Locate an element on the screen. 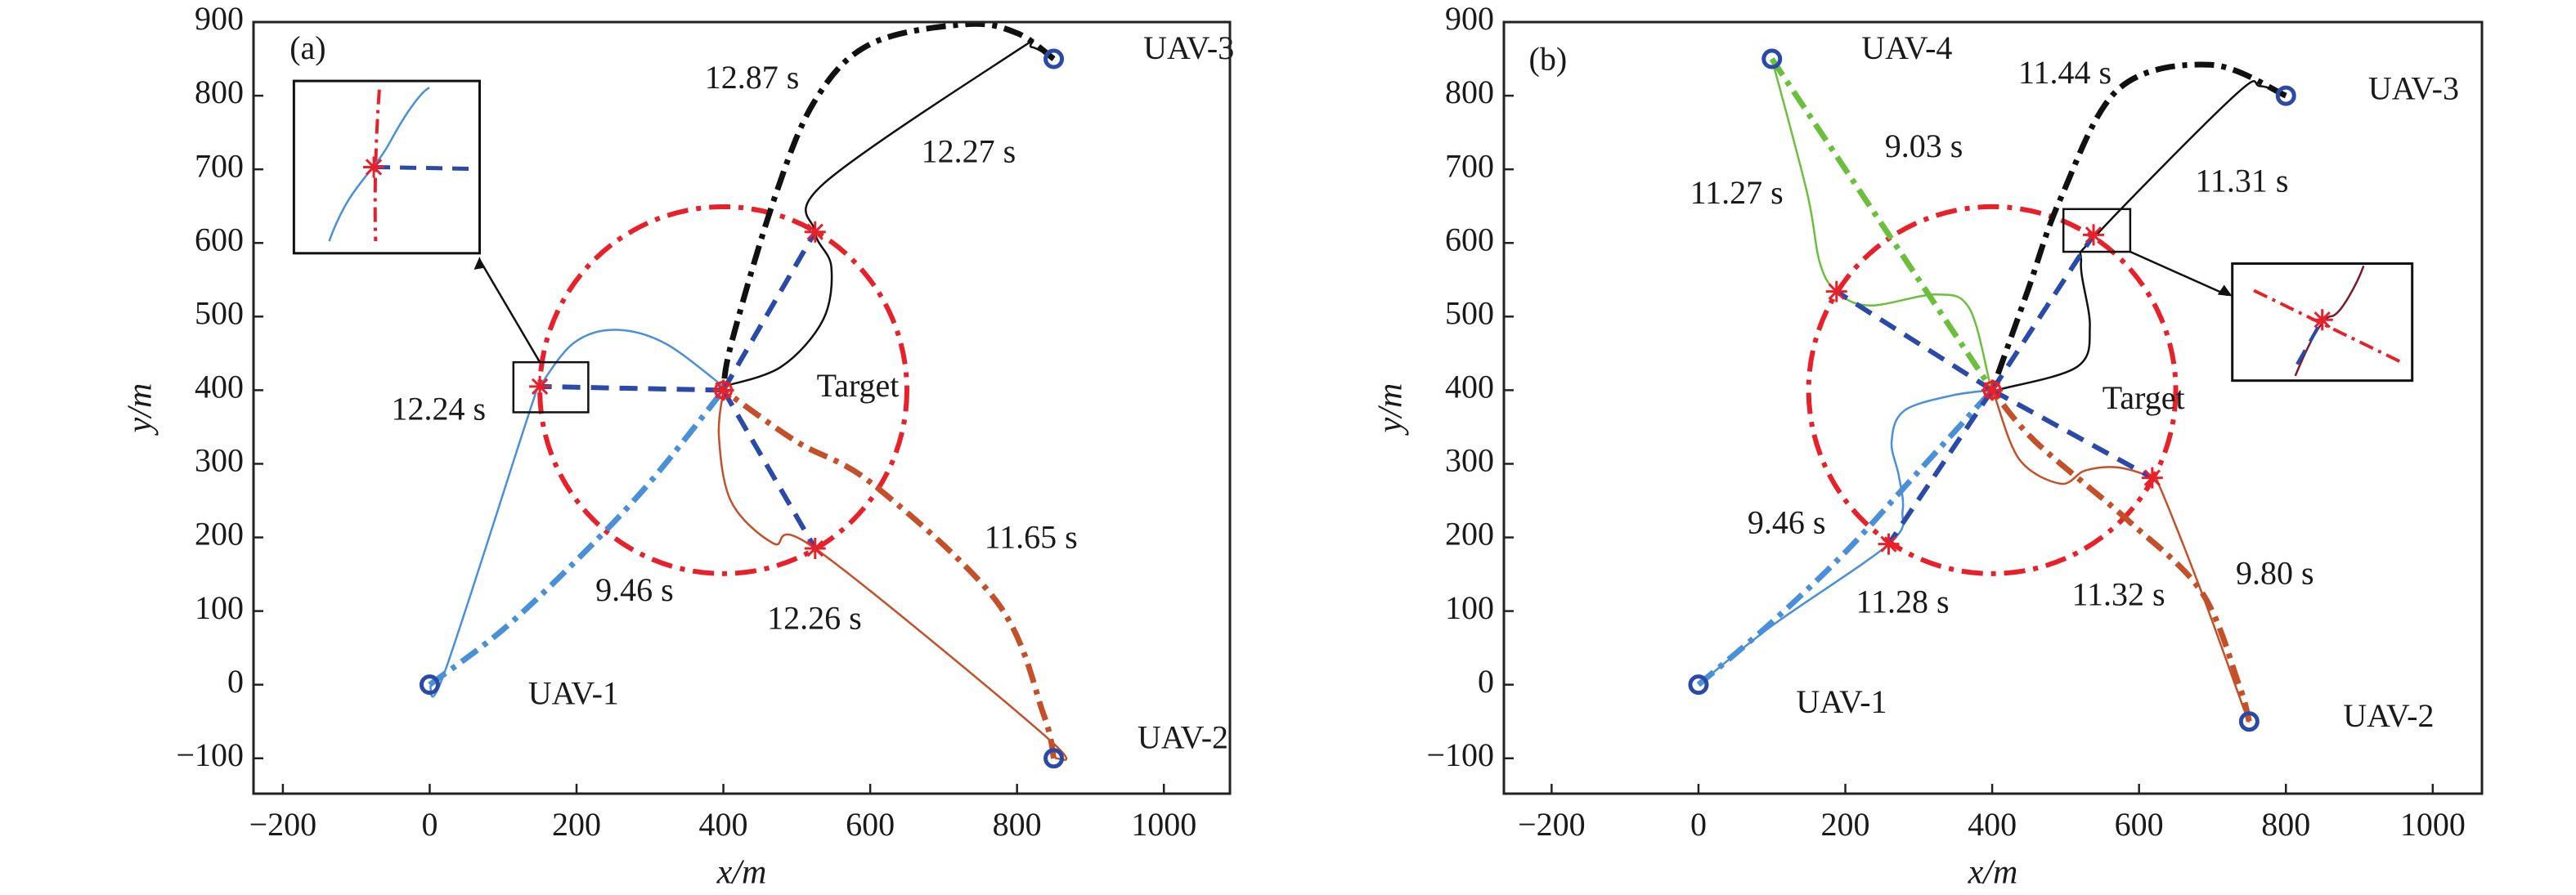  time-annotation: 11.44 s is located at coordinates (2065, 72).